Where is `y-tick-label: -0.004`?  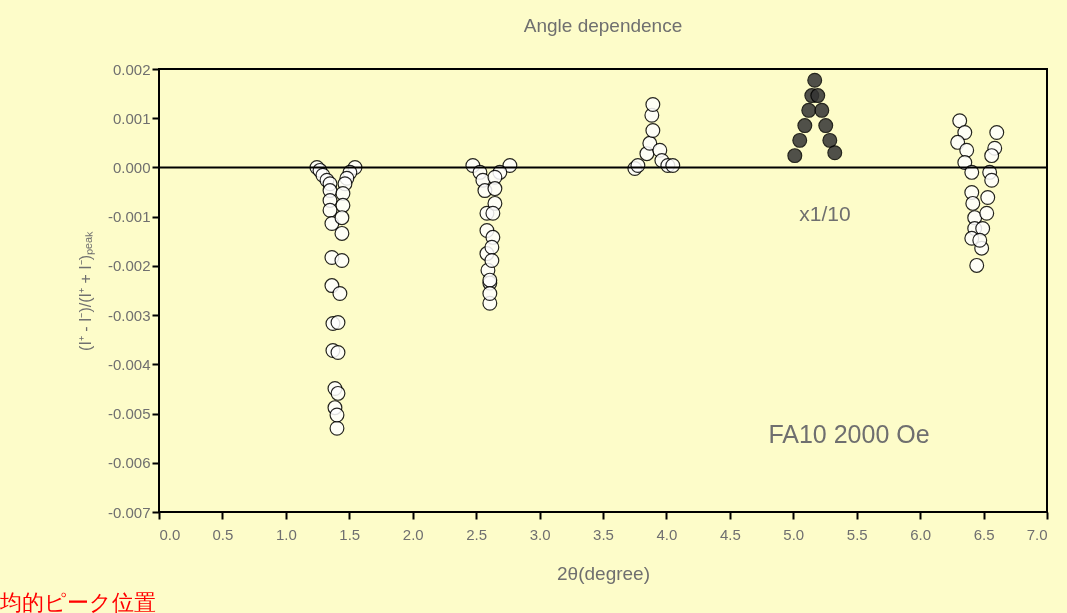
y-tick-label: -0.004 is located at coordinates (129, 364).